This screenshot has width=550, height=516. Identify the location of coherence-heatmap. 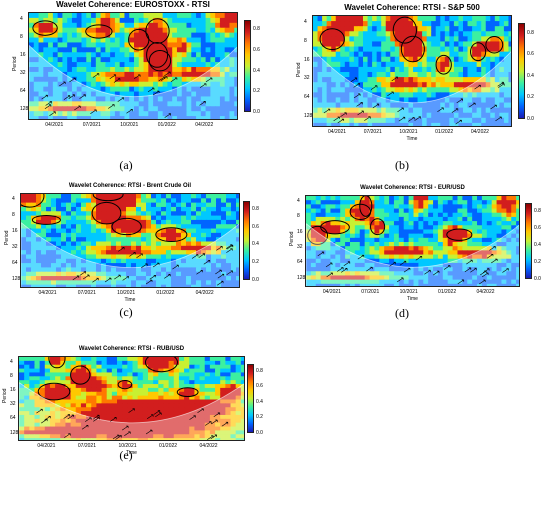
(133, 66).